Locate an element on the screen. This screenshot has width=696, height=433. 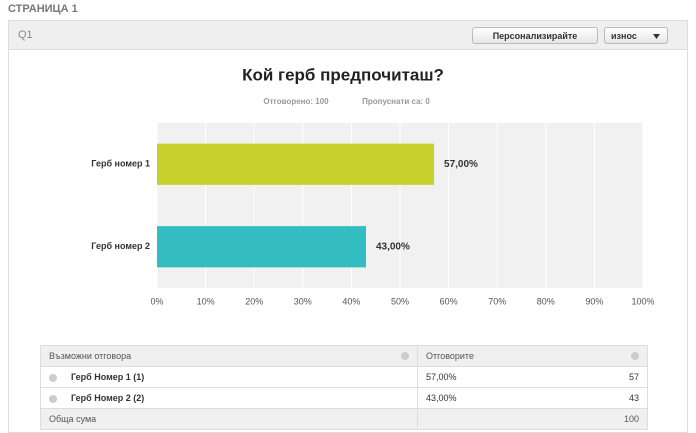
chart-title: Кой герб предпочиташ? is located at coordinates (343, 74).